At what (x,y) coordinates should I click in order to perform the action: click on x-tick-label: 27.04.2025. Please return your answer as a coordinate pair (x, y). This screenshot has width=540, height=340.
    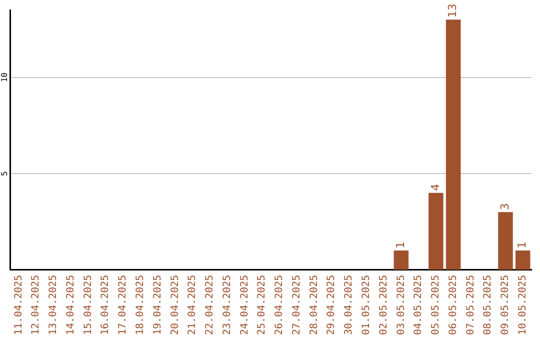
    Looking at the image, I should click on (296, 305).